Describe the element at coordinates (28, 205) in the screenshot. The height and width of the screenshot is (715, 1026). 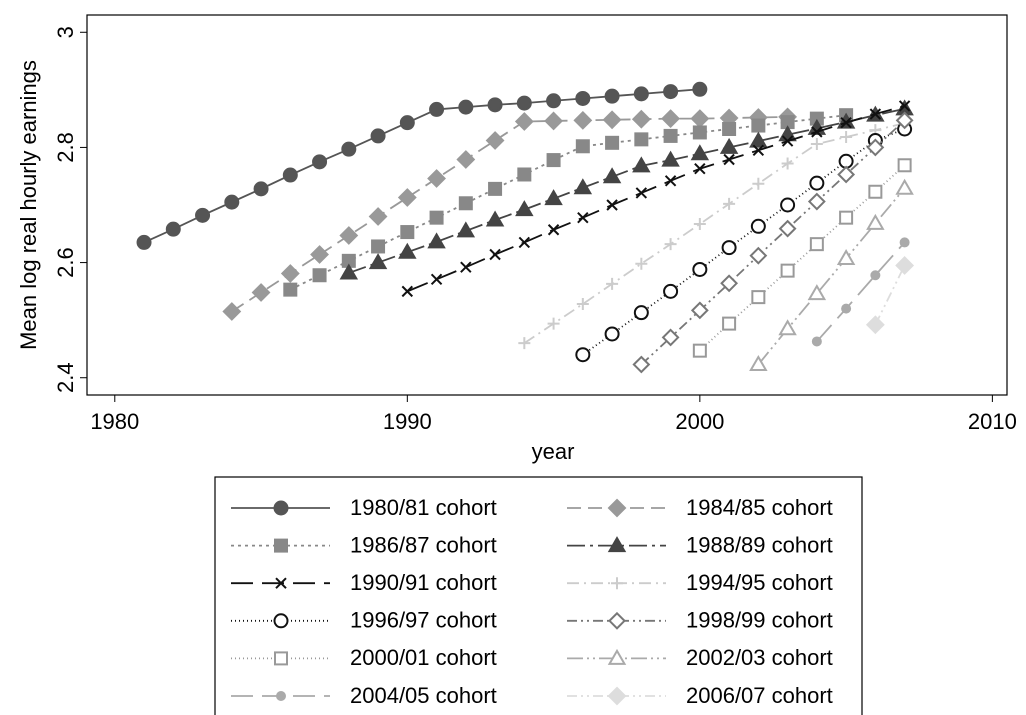
I see `y-axis-label: Mean log real hourly earnings` at that location.